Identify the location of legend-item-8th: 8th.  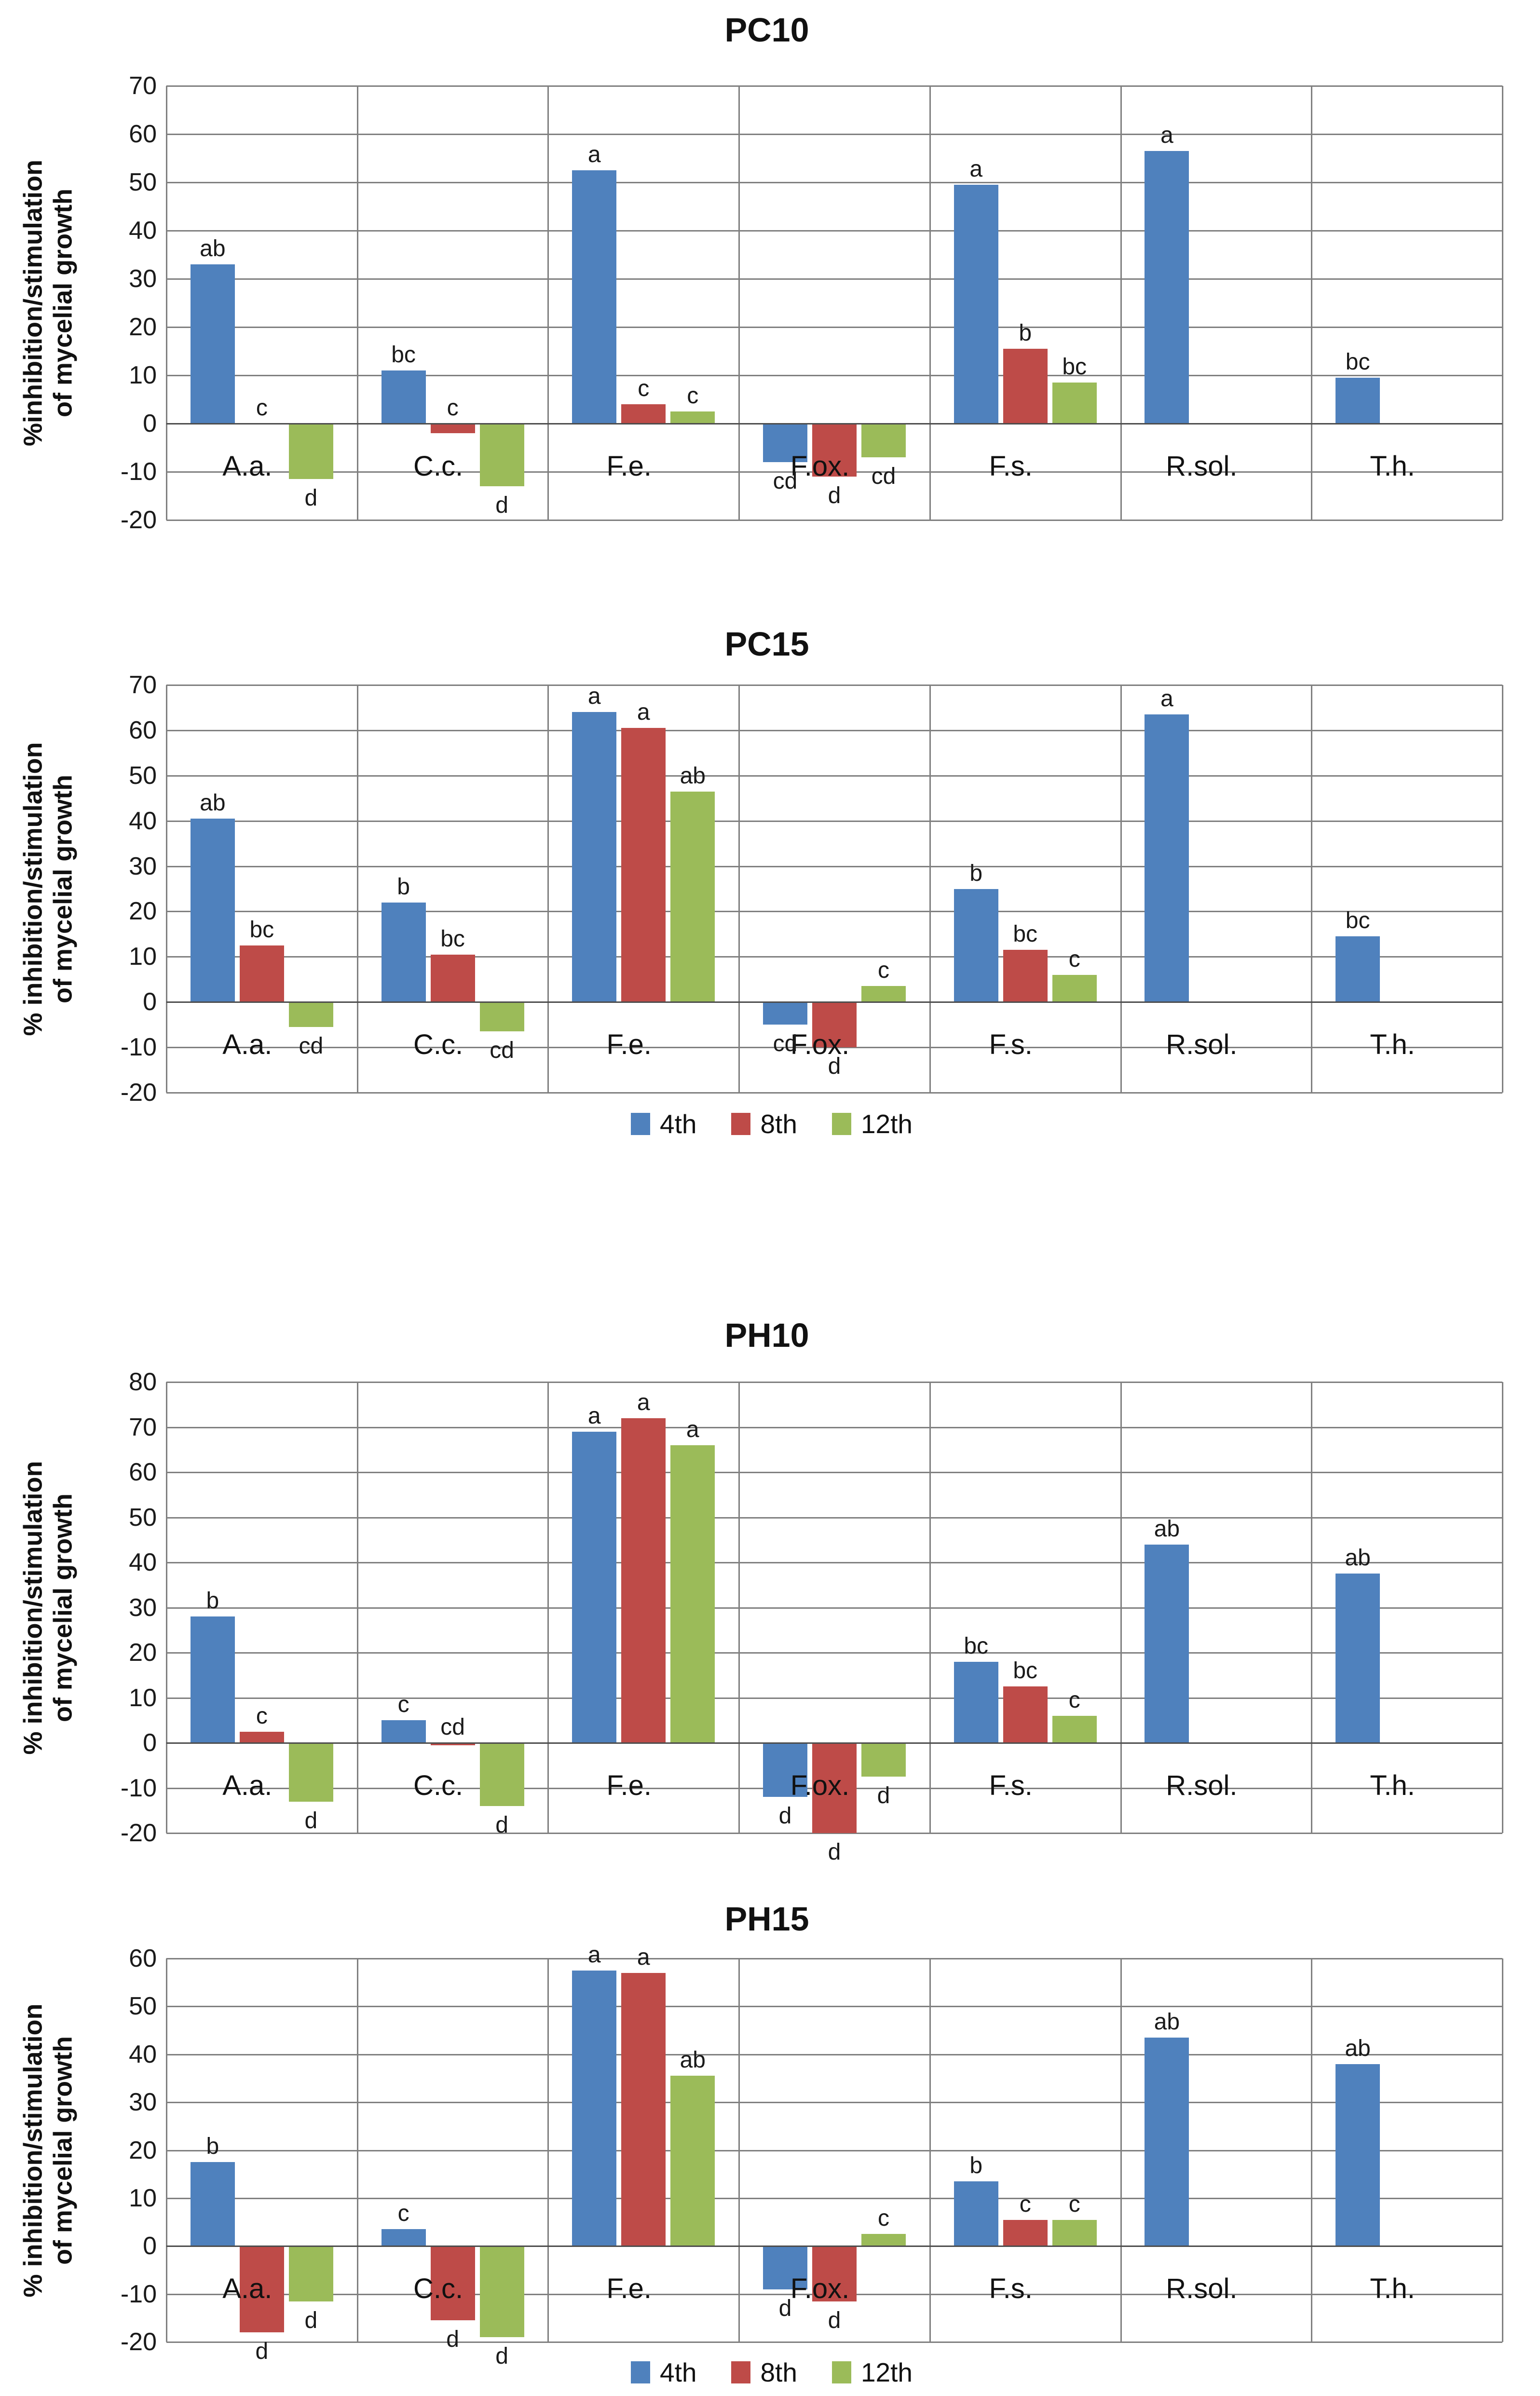
(764, 1124).